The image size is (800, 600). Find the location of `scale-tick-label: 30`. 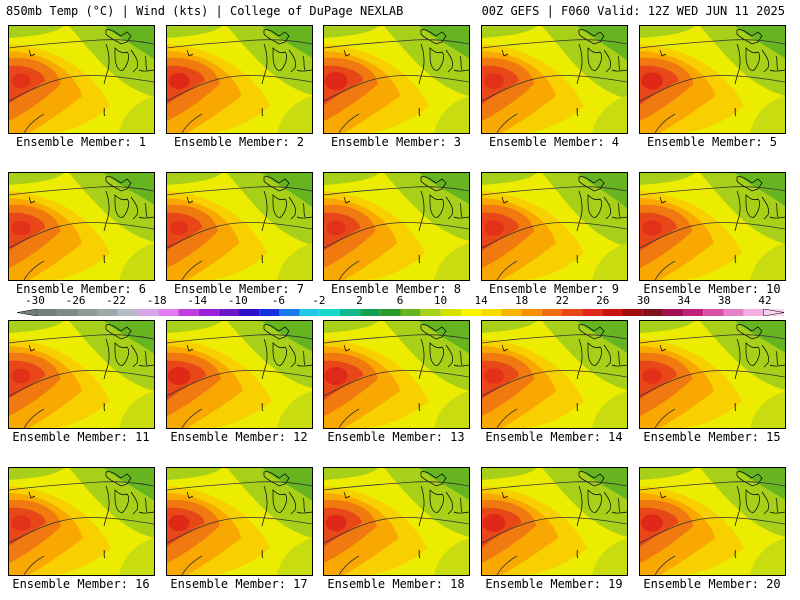

scale-tick-label: 30 is located at coordinates (643, 300).